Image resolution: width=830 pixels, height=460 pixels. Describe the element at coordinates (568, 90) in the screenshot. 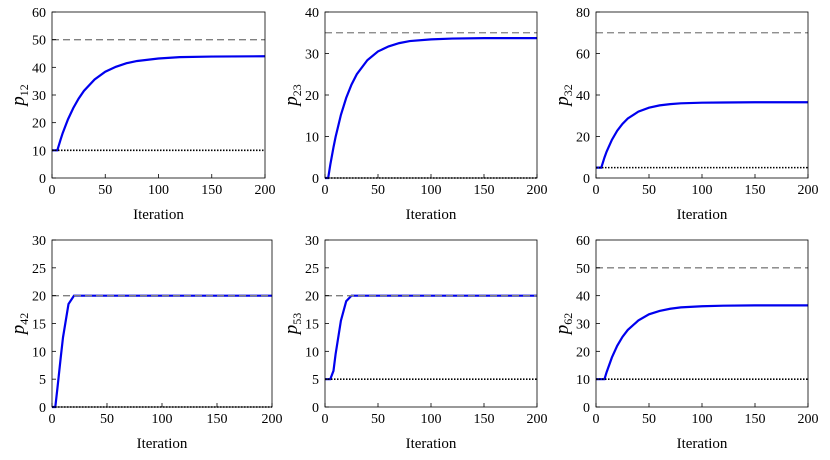

I see `y-axis-label-subscript: 32` at that location.